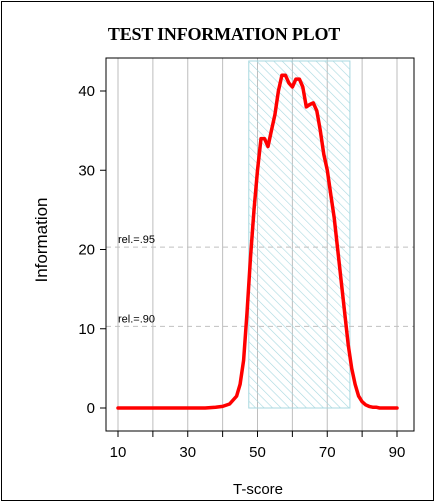  Describe the element at coordinates (86, 170) in the screenshot. I see `y-tick-label: 30` at that location.